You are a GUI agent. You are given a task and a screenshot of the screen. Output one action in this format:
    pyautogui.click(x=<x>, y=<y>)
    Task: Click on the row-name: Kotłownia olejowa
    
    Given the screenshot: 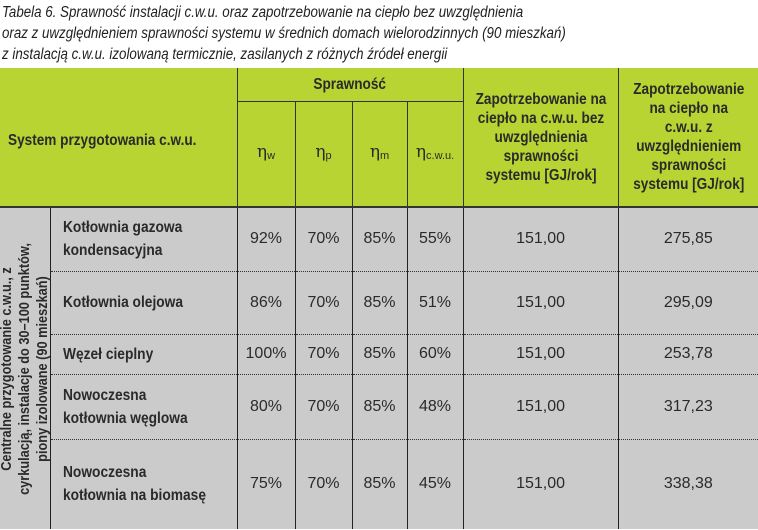 What is the action you would take?
    pyautogui.click(x=143, y=303)
    